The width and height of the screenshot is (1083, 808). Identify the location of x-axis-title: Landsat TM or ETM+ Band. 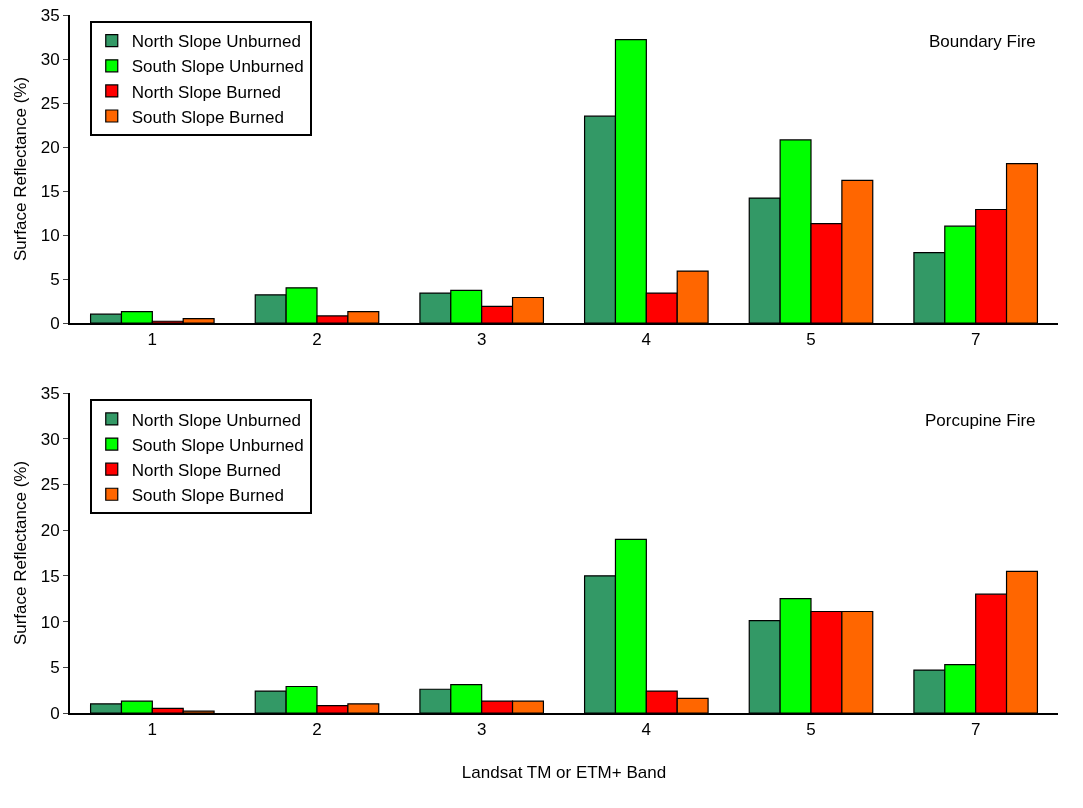
(564, 773).